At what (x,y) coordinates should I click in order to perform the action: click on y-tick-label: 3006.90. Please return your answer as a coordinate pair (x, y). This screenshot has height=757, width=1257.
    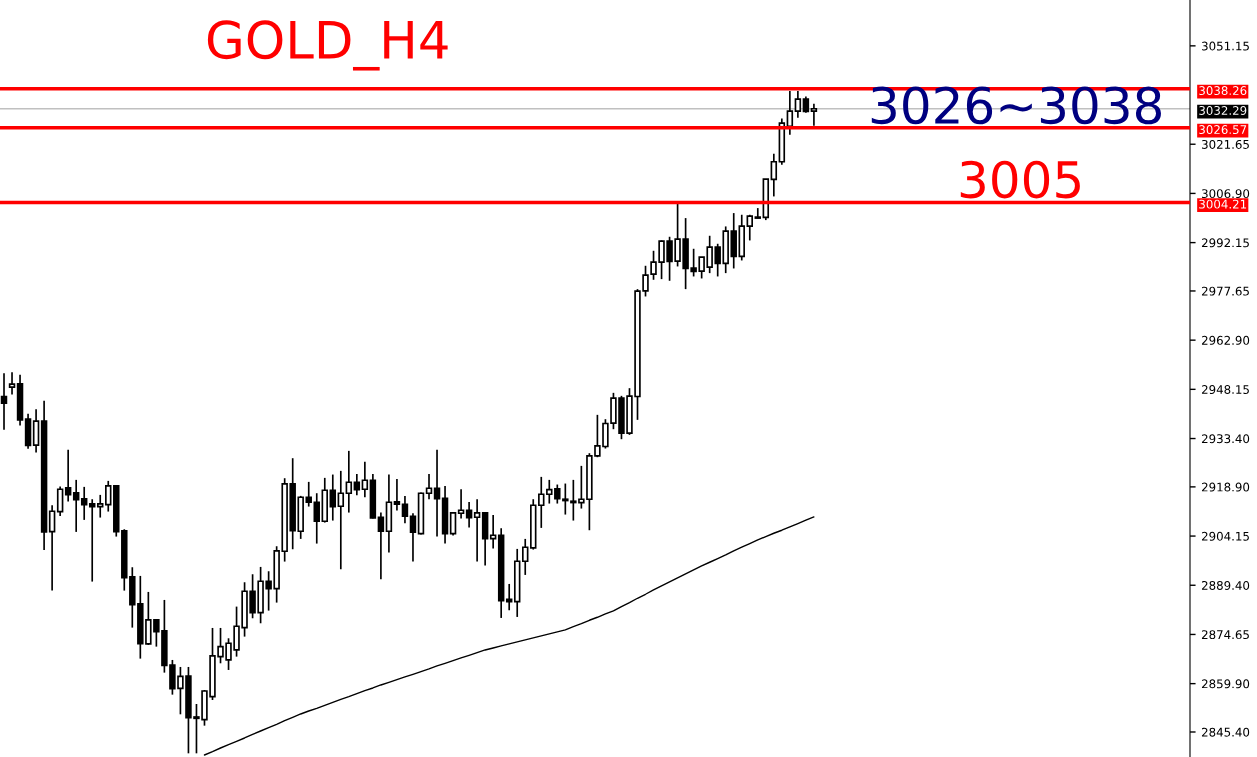
    Looking at the image, I should click on (1226, 194).